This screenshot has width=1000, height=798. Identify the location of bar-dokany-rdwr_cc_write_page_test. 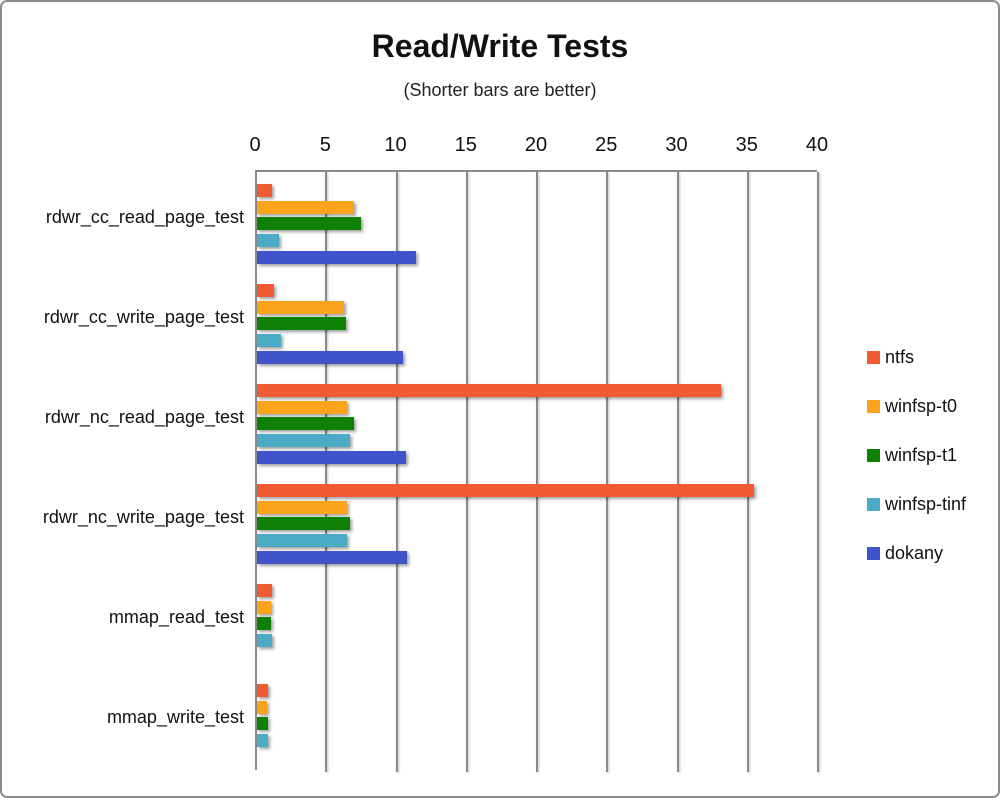
(330, 357).